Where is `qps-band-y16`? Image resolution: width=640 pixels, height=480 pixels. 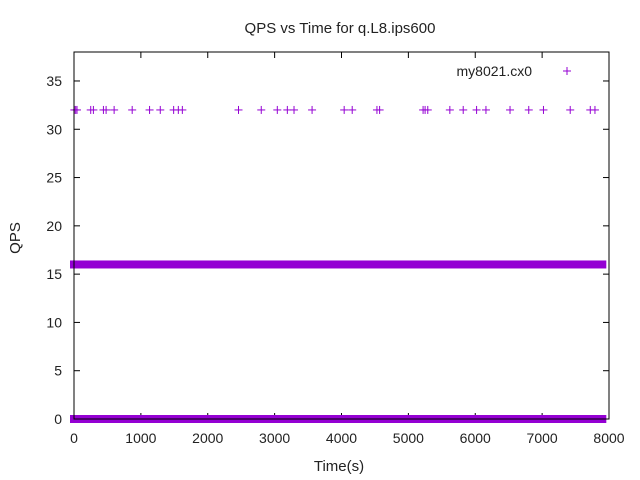
qps-band-y16 is located at coordinates (338, 264).